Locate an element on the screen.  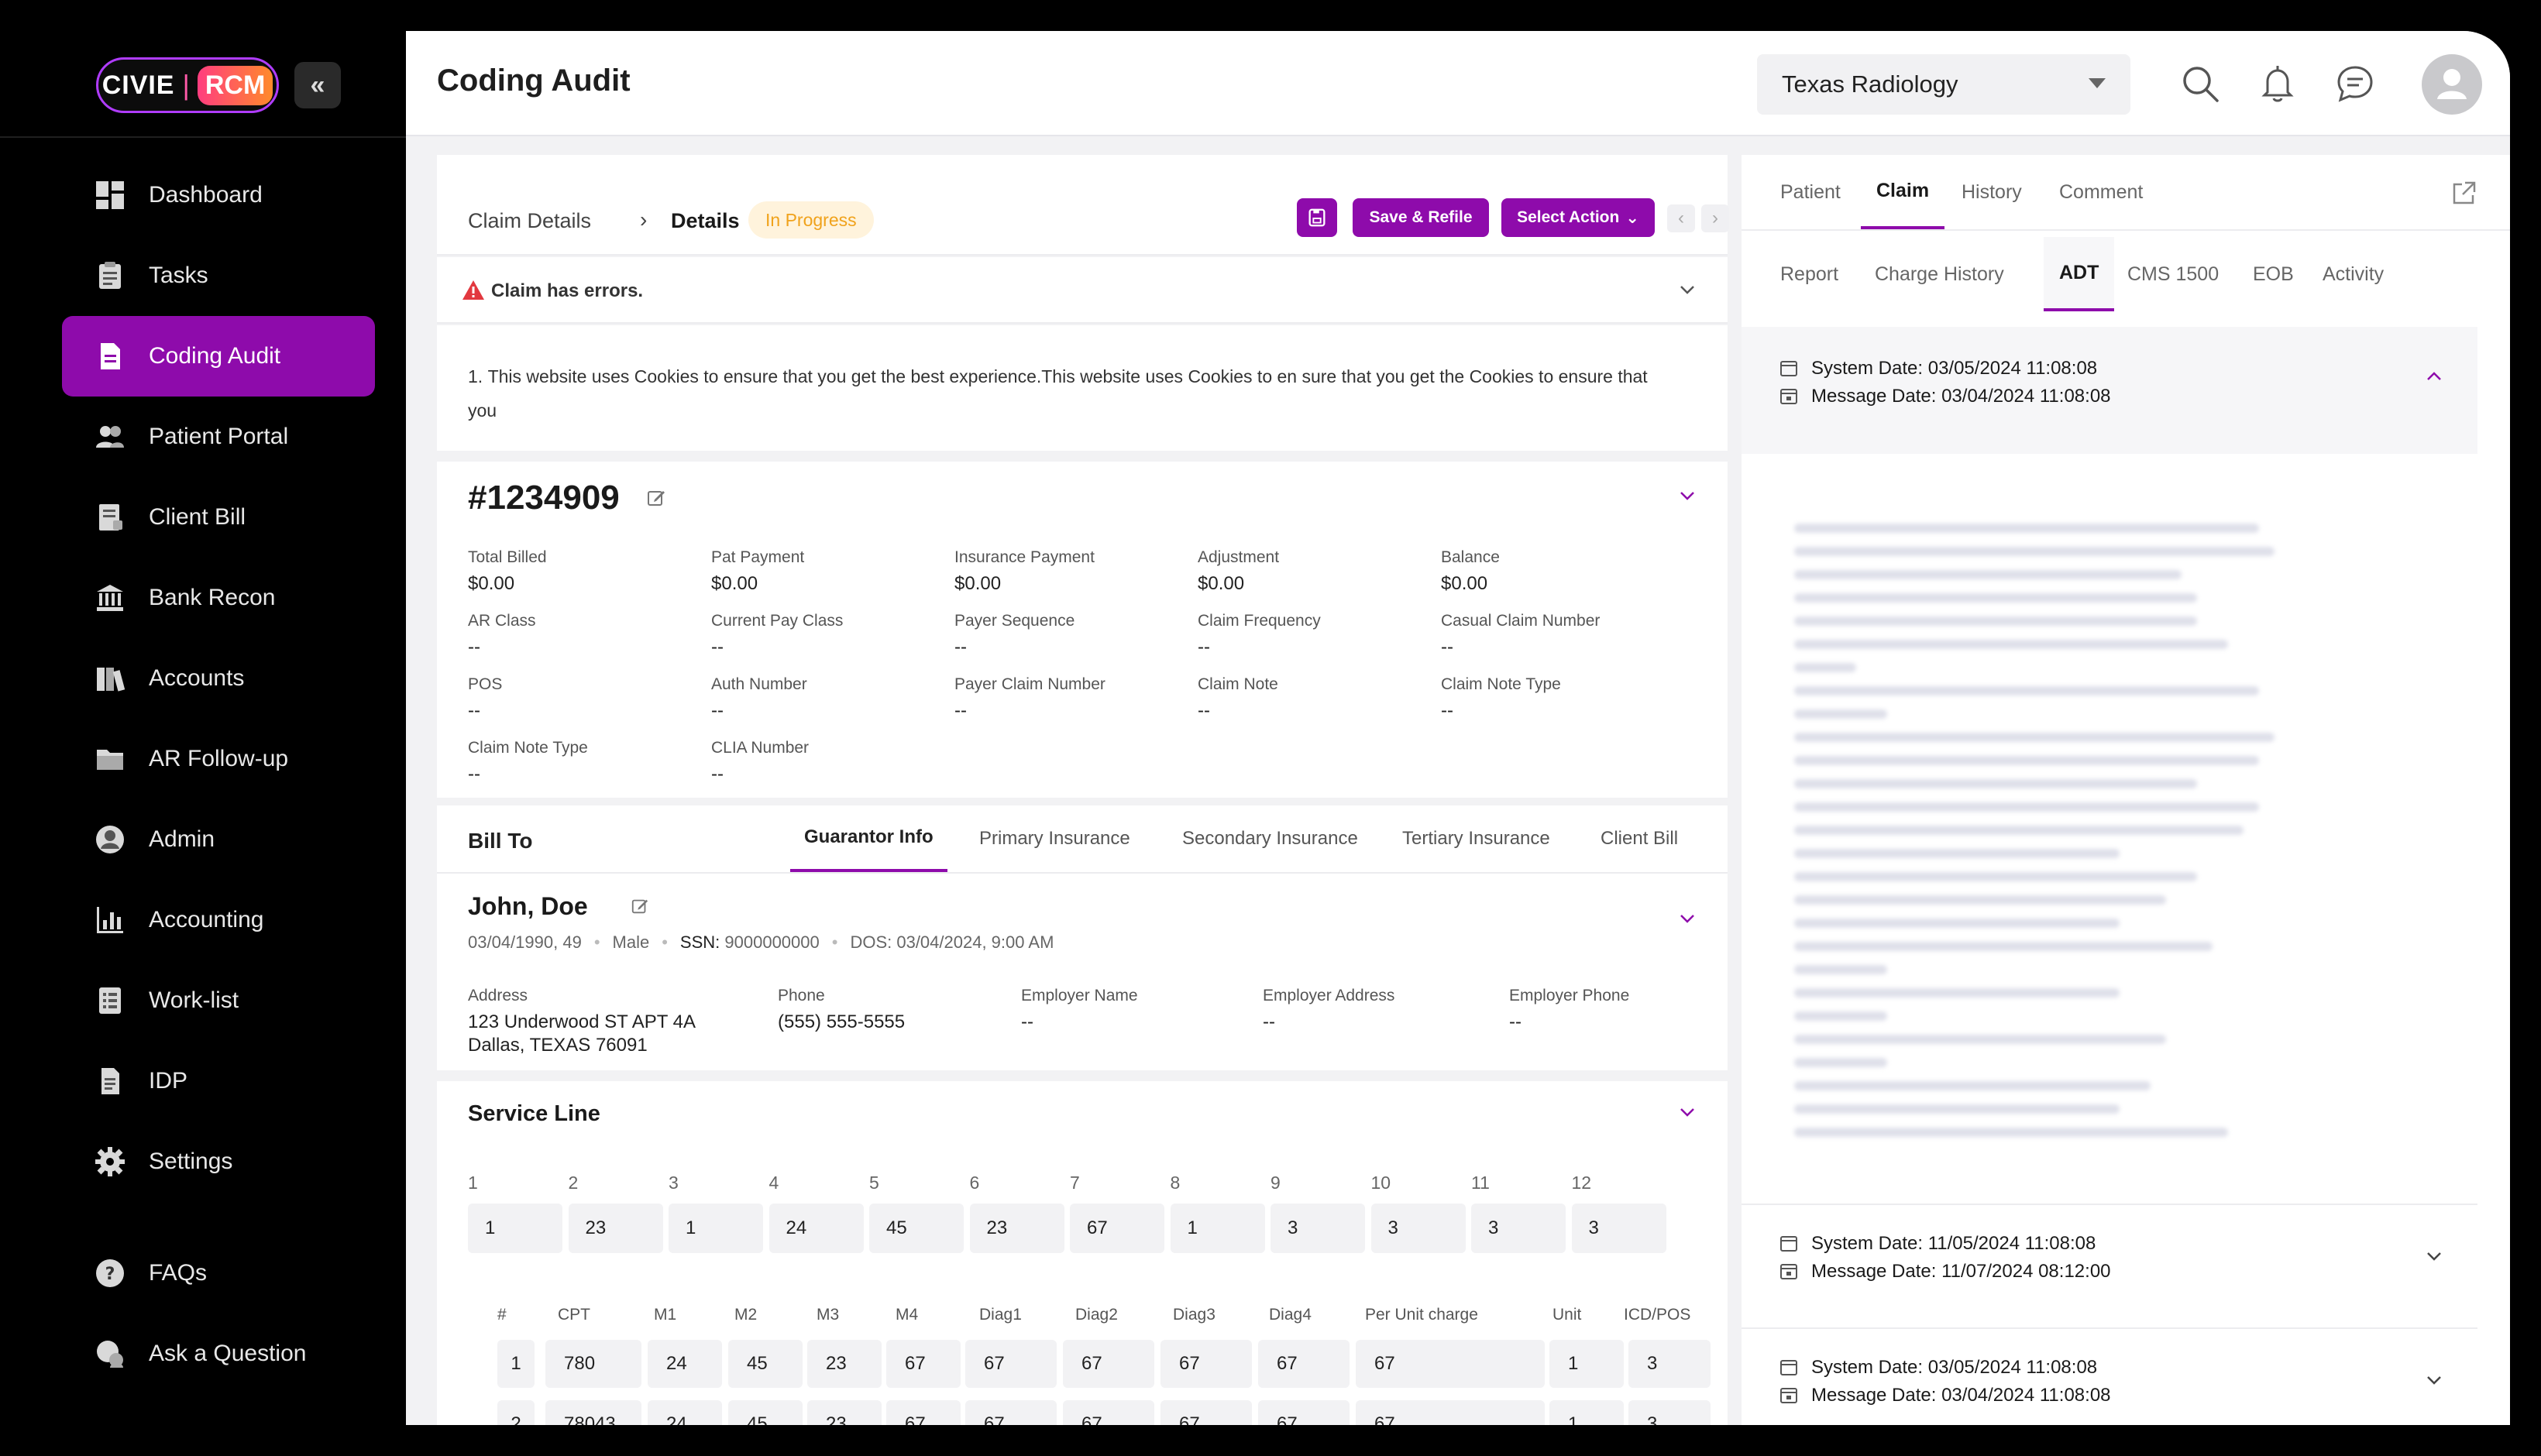
sidebar-item-faqs: ? FAQs is located at coordinates (218, 1273).